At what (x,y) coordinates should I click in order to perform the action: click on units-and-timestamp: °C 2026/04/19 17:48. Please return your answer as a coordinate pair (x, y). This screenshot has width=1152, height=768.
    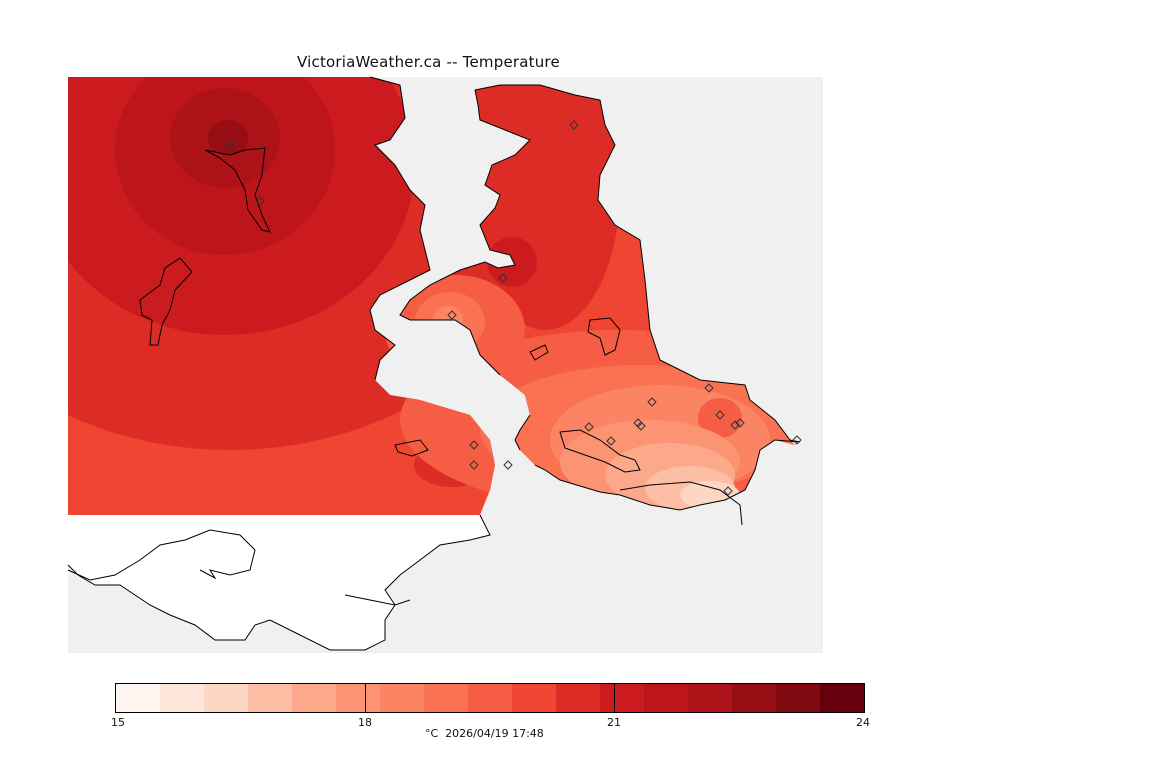
    Looking at the image, I should click on (484, 733).